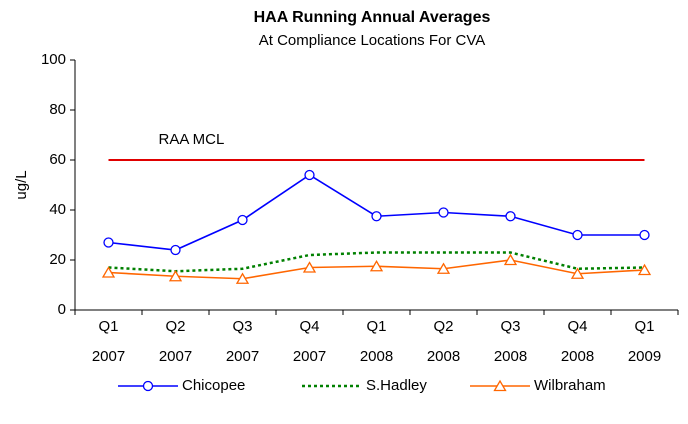 This screenshot has height=424, width=688. What do you see at coordinates (372, 17) in the screenshot?
I see `chart-title: HAA Running Annual Averages` at bounding box center [372, 17].